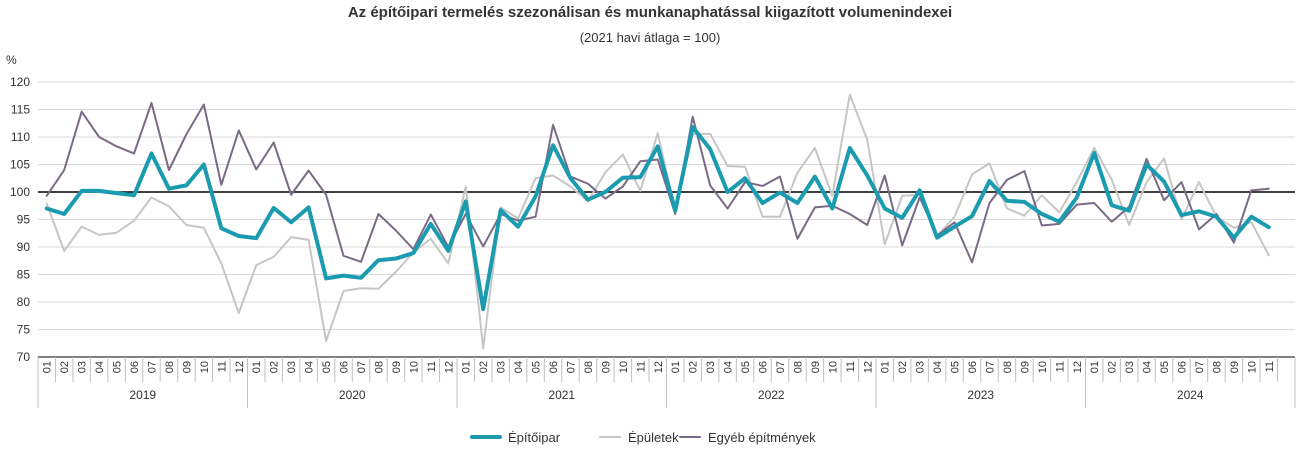 This screenshot has height=462, width=1300. What do you see at coordinates (534, 437) in the screenshot?
I see `legend-label: Építőipar` at bounding box center [534, 437].